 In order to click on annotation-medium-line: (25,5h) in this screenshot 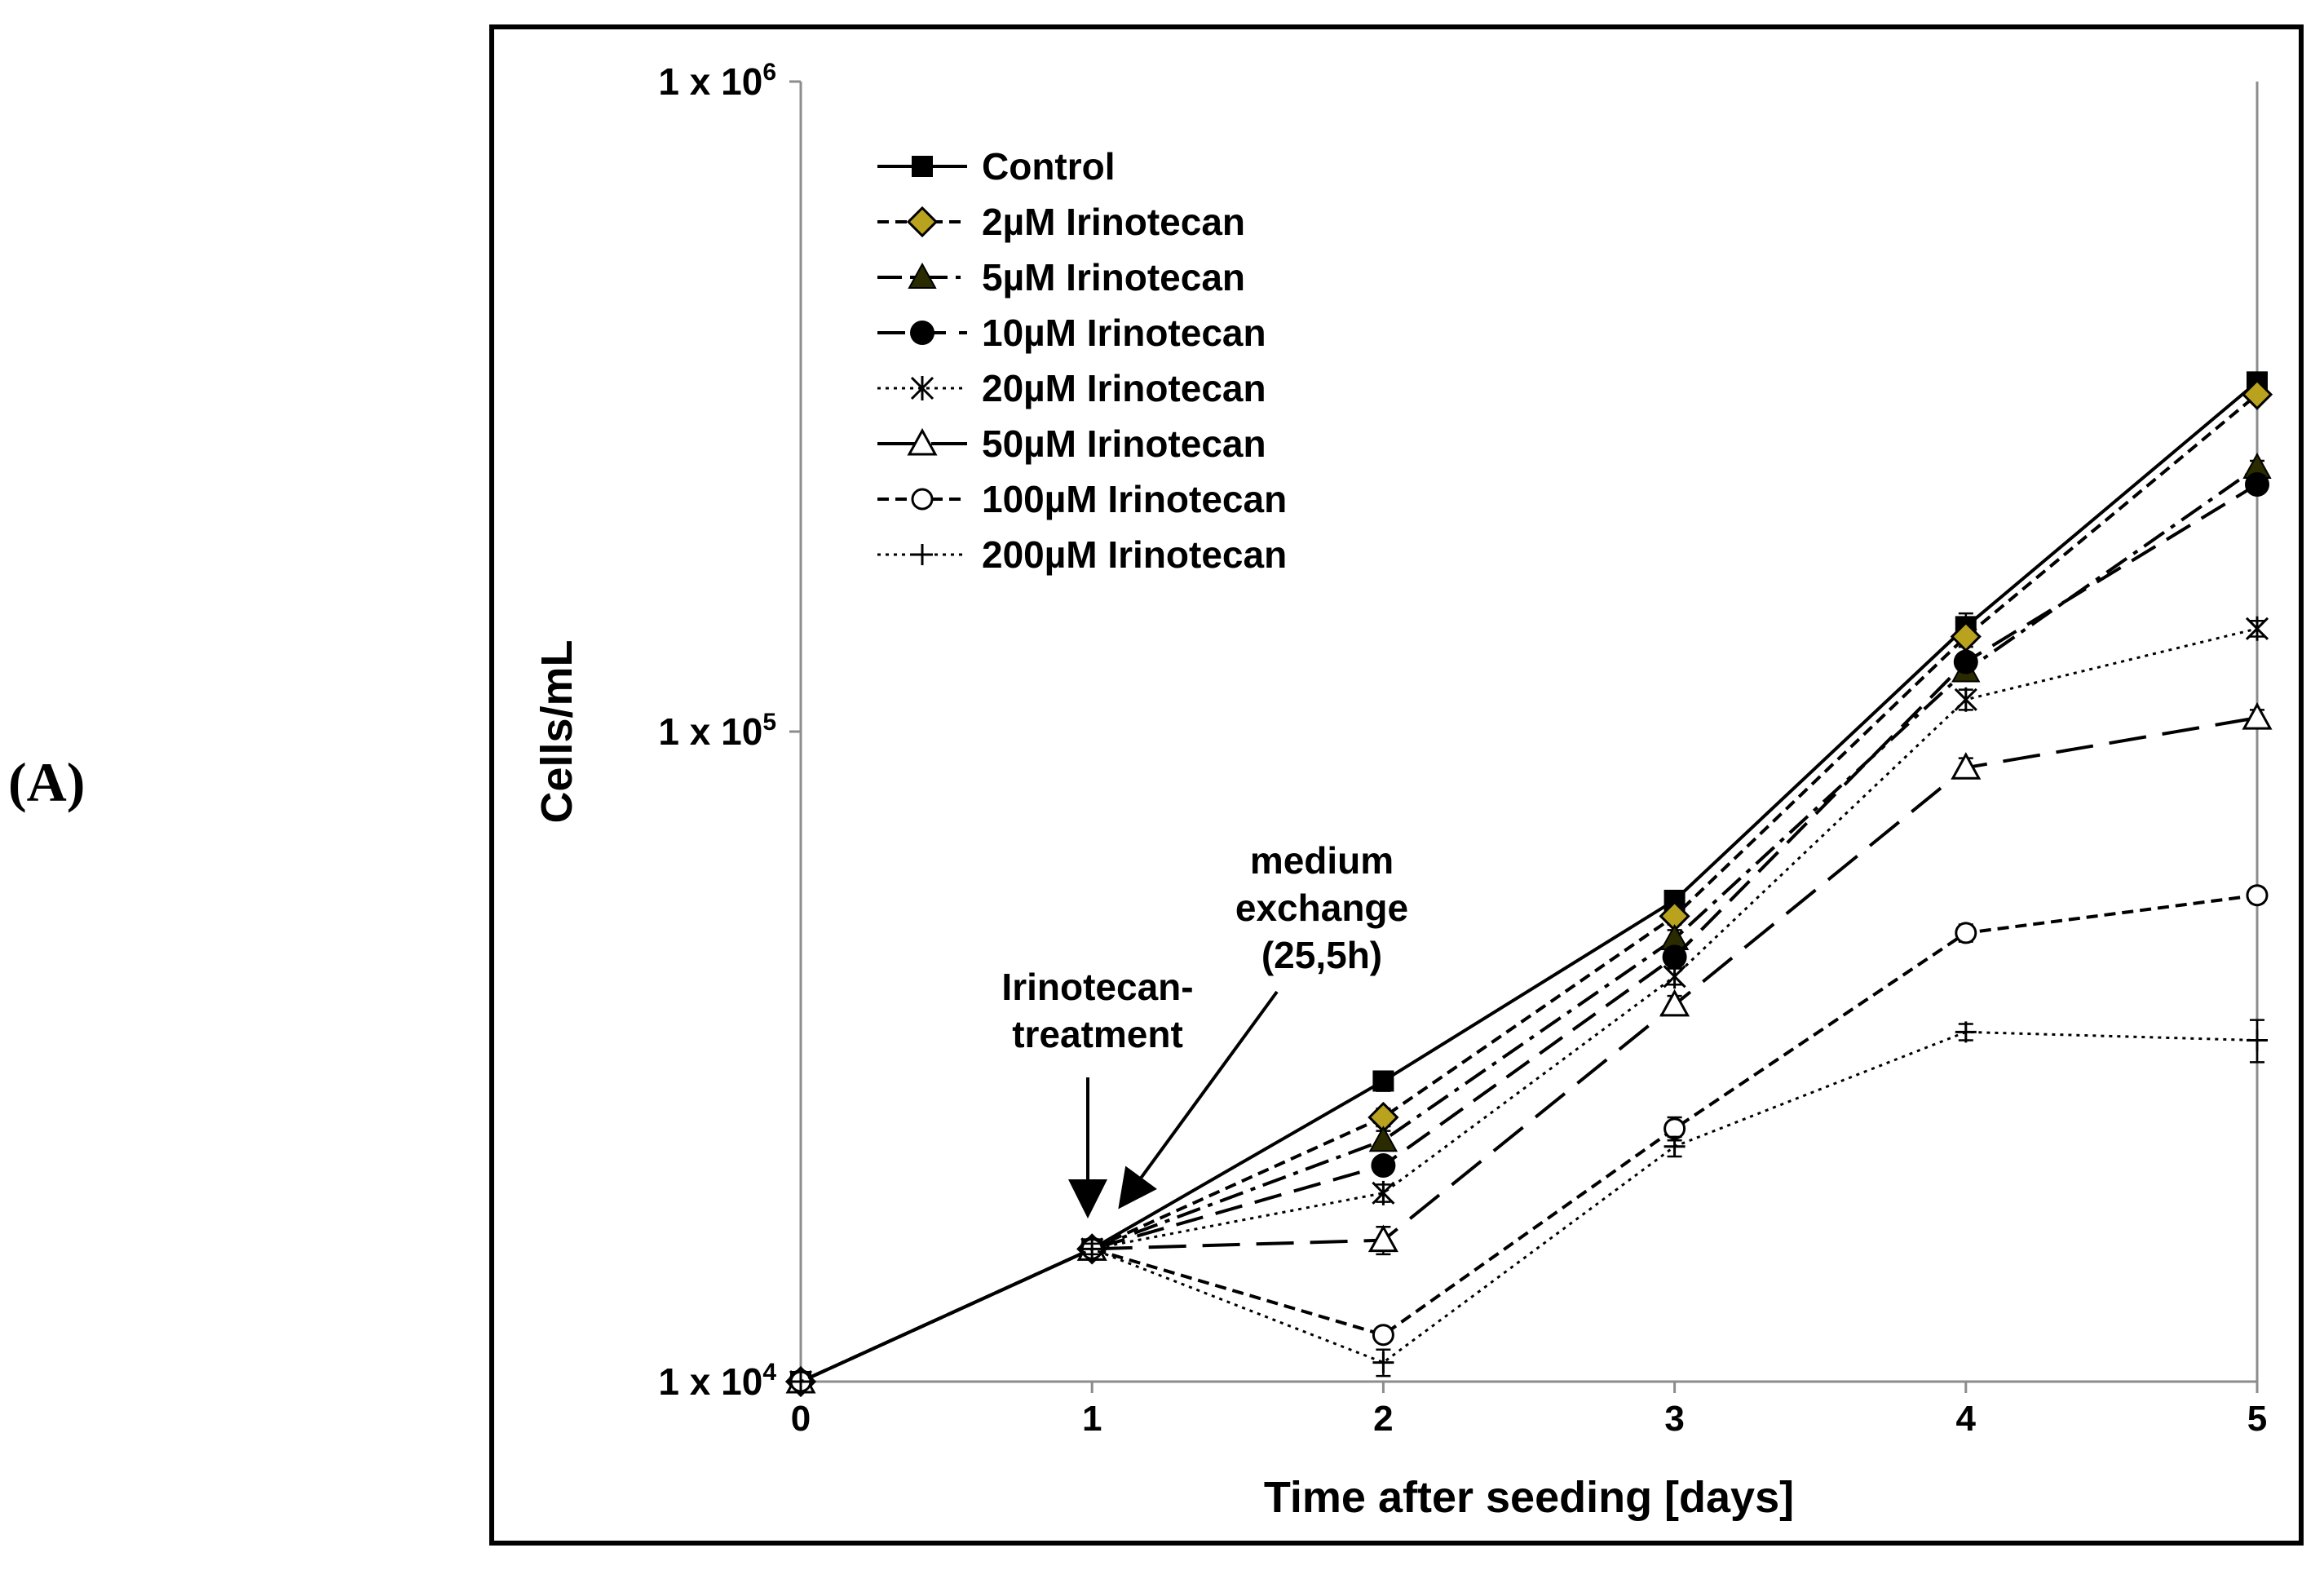, I will do `click(1321, 955)`.